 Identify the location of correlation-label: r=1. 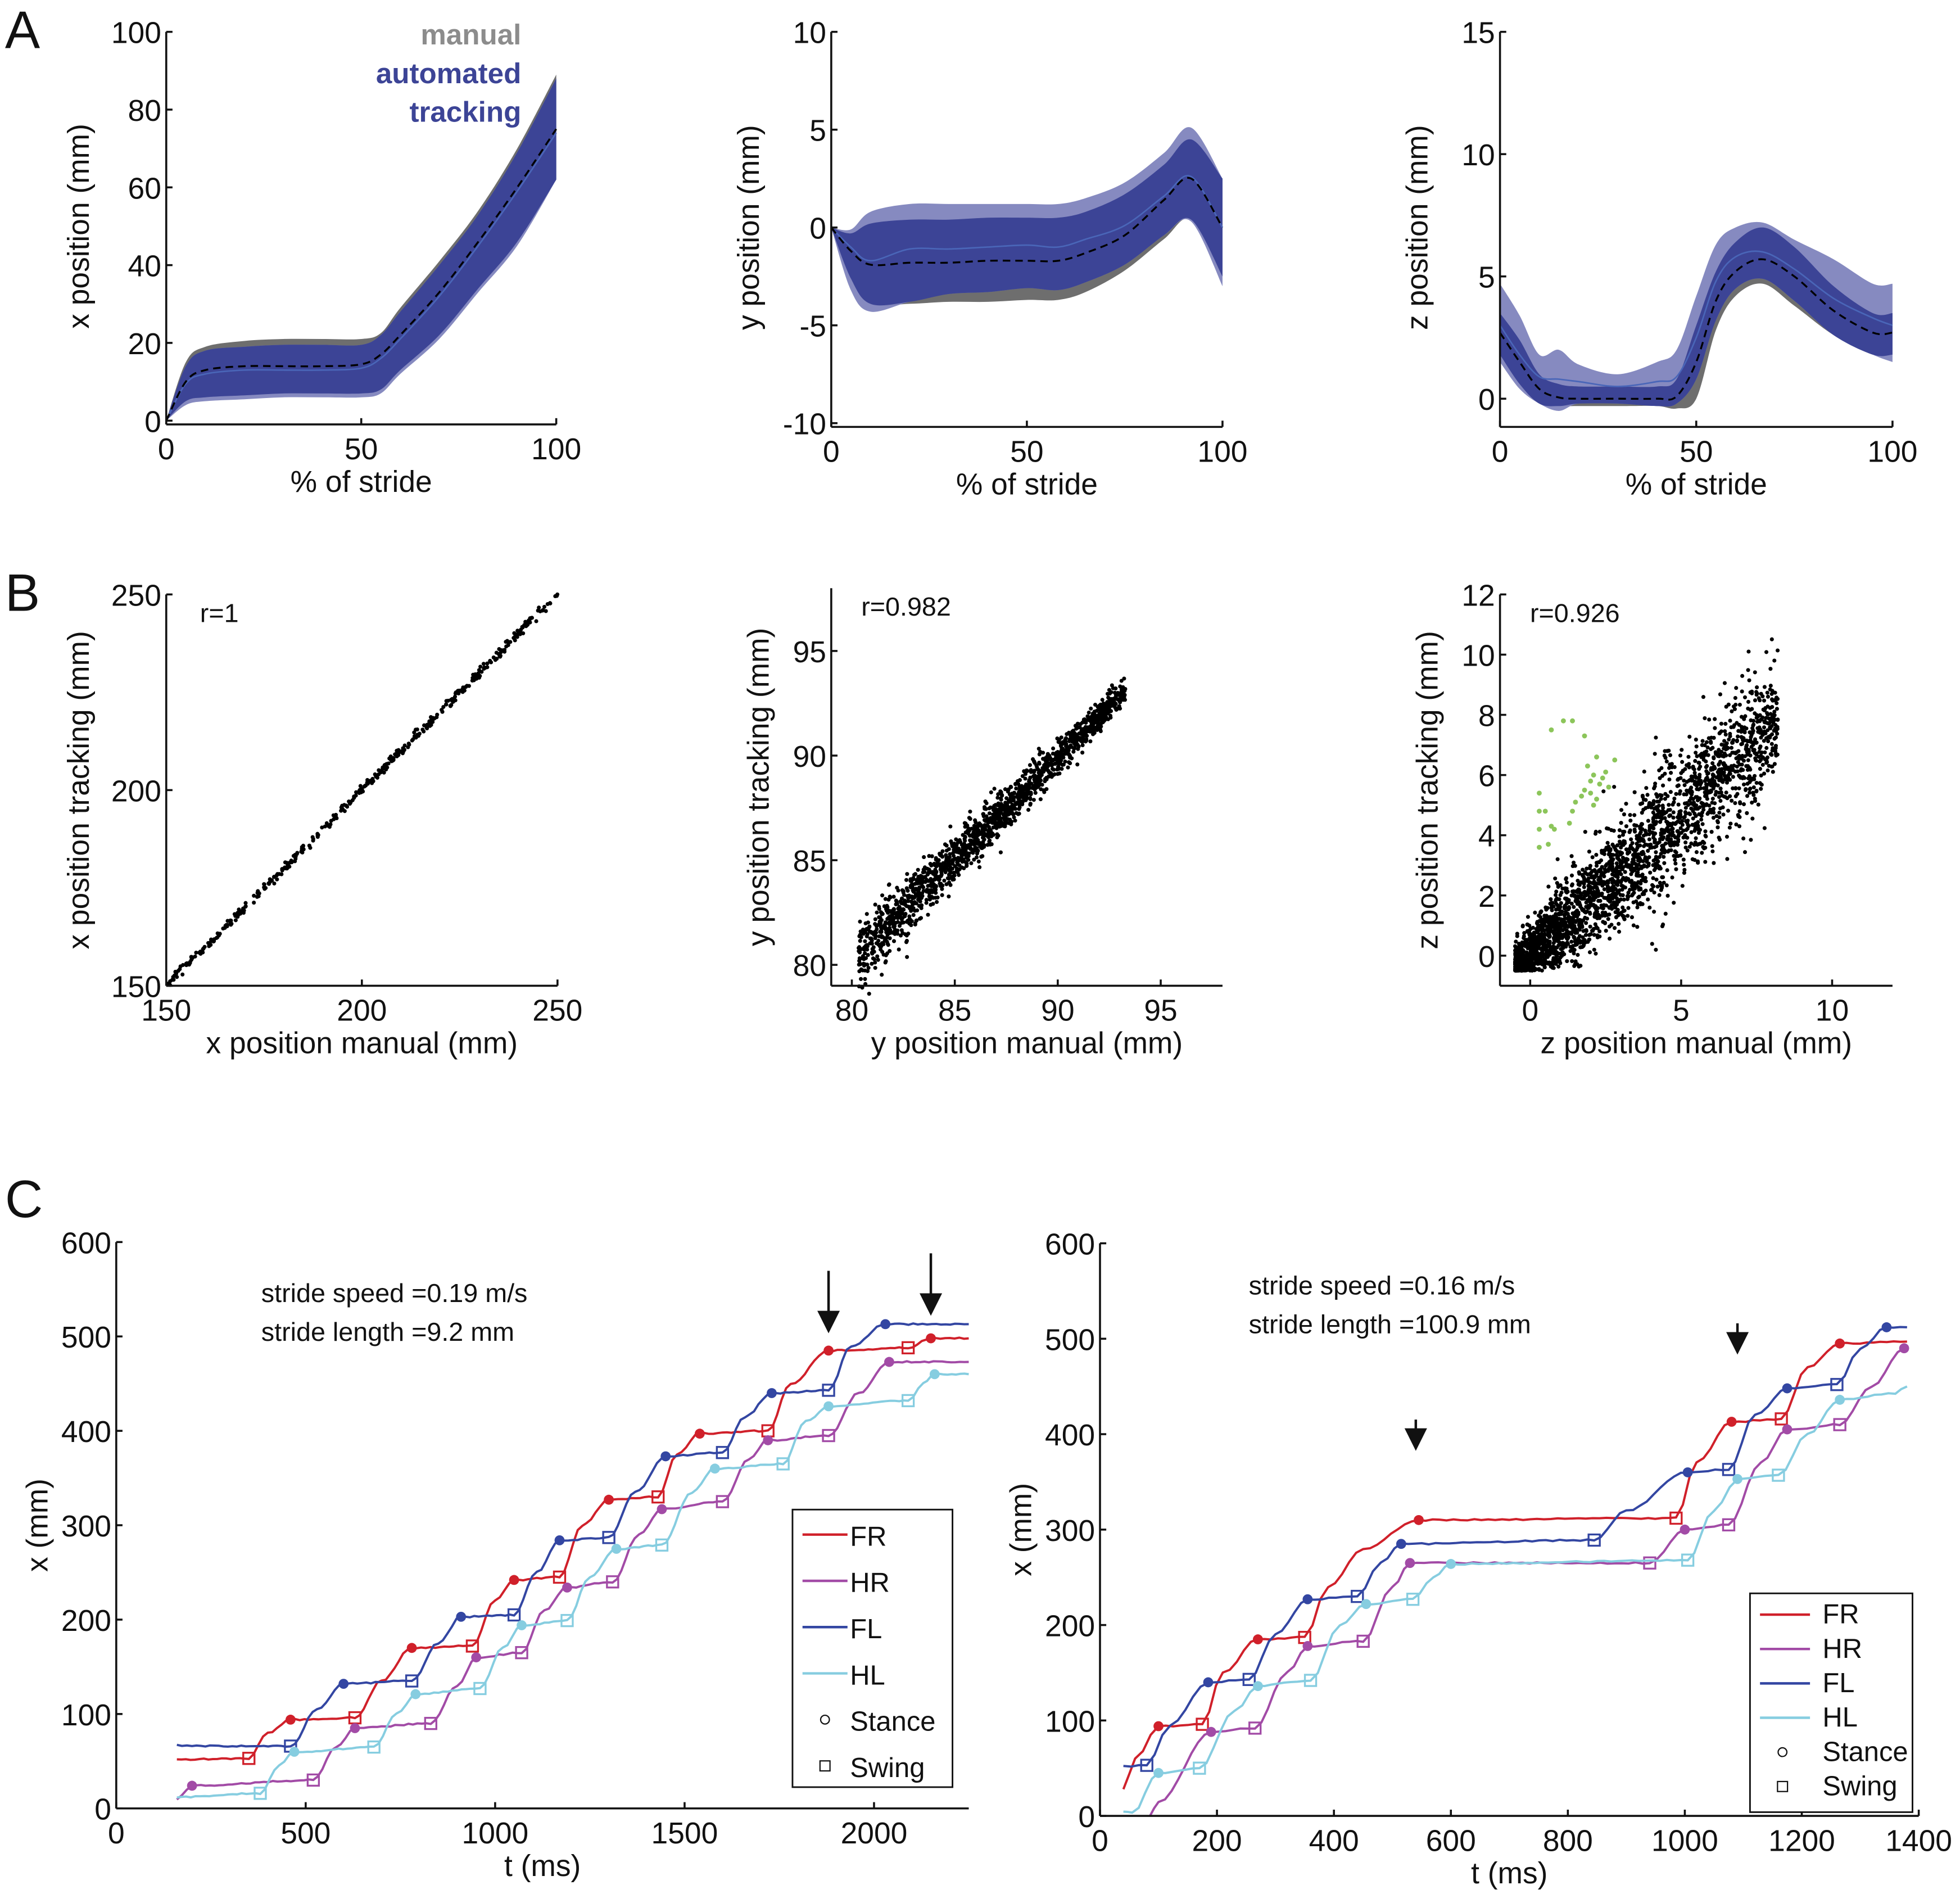
(219, 613).